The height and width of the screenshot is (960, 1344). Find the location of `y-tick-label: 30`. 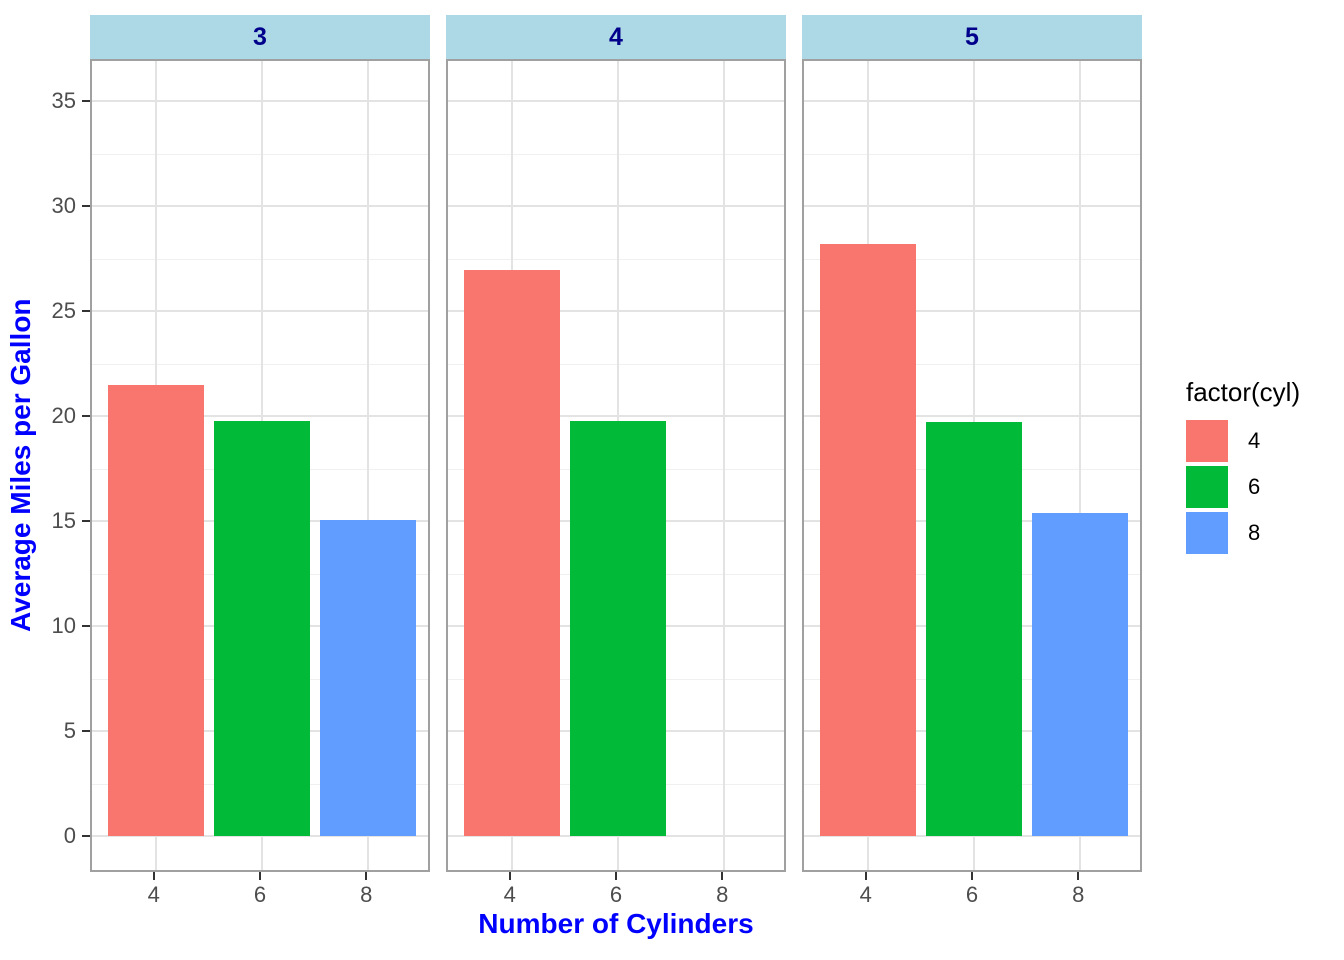

y-tick-label: 30 is located at coordinates (63, 205).